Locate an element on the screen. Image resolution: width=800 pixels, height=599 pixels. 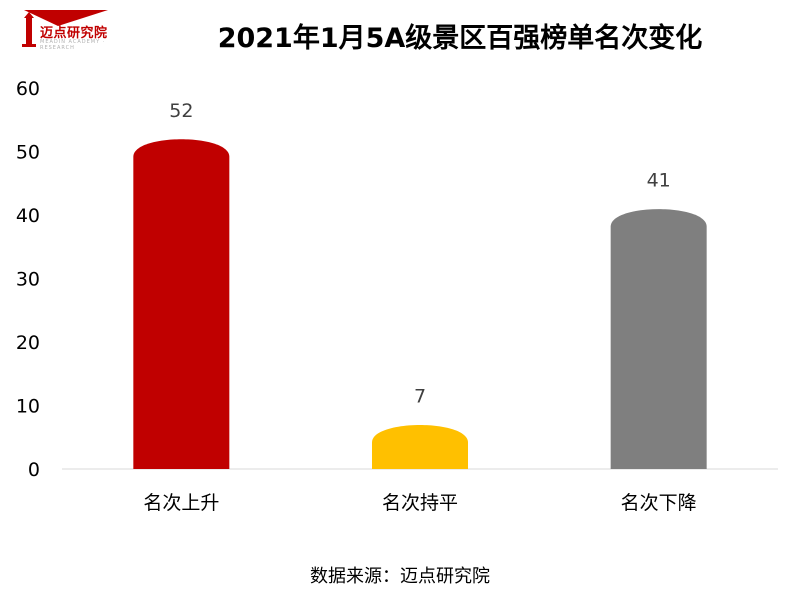
bar-value-label: 41 is located at coordinates (659, 181).